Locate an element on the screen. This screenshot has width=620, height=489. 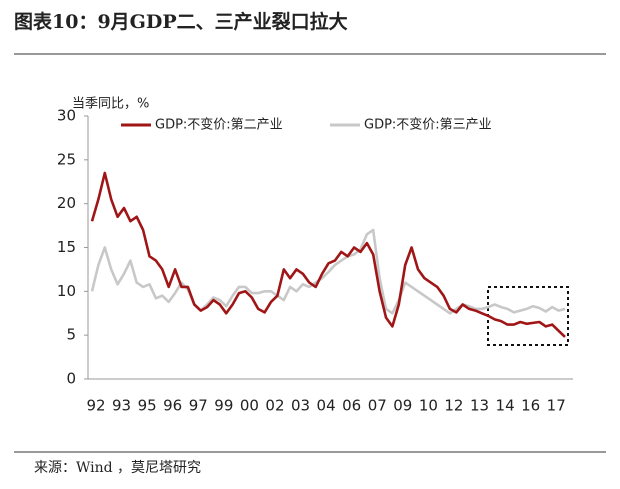
x-tick-label: 17 is located at coordinates (556, 406).